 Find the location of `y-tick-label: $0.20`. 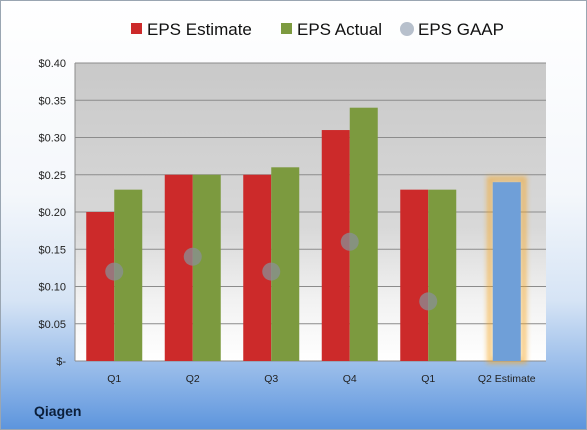

y-tick-label: $0.20 is located at coordinates (52, 213).